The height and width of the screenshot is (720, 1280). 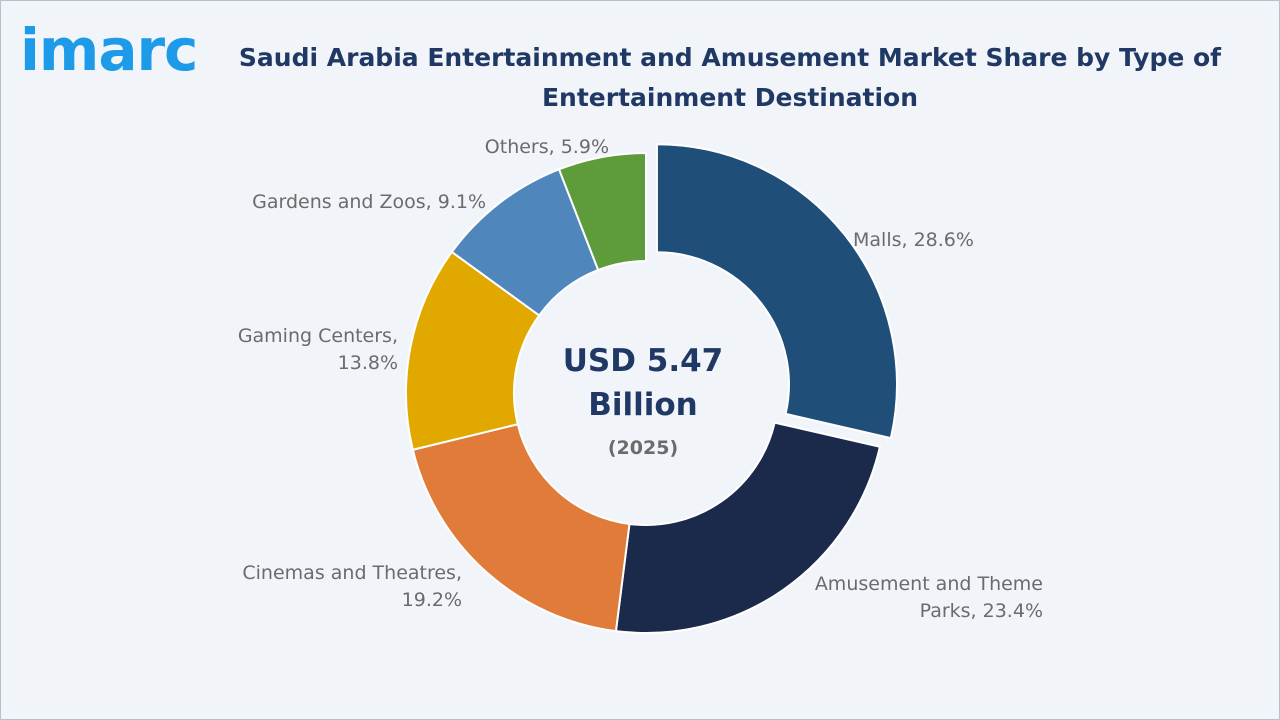 What do you see at coordinates (643, 448) in the screenshot?
I see `center-year: (2025)` at bounding box center [643, 448].